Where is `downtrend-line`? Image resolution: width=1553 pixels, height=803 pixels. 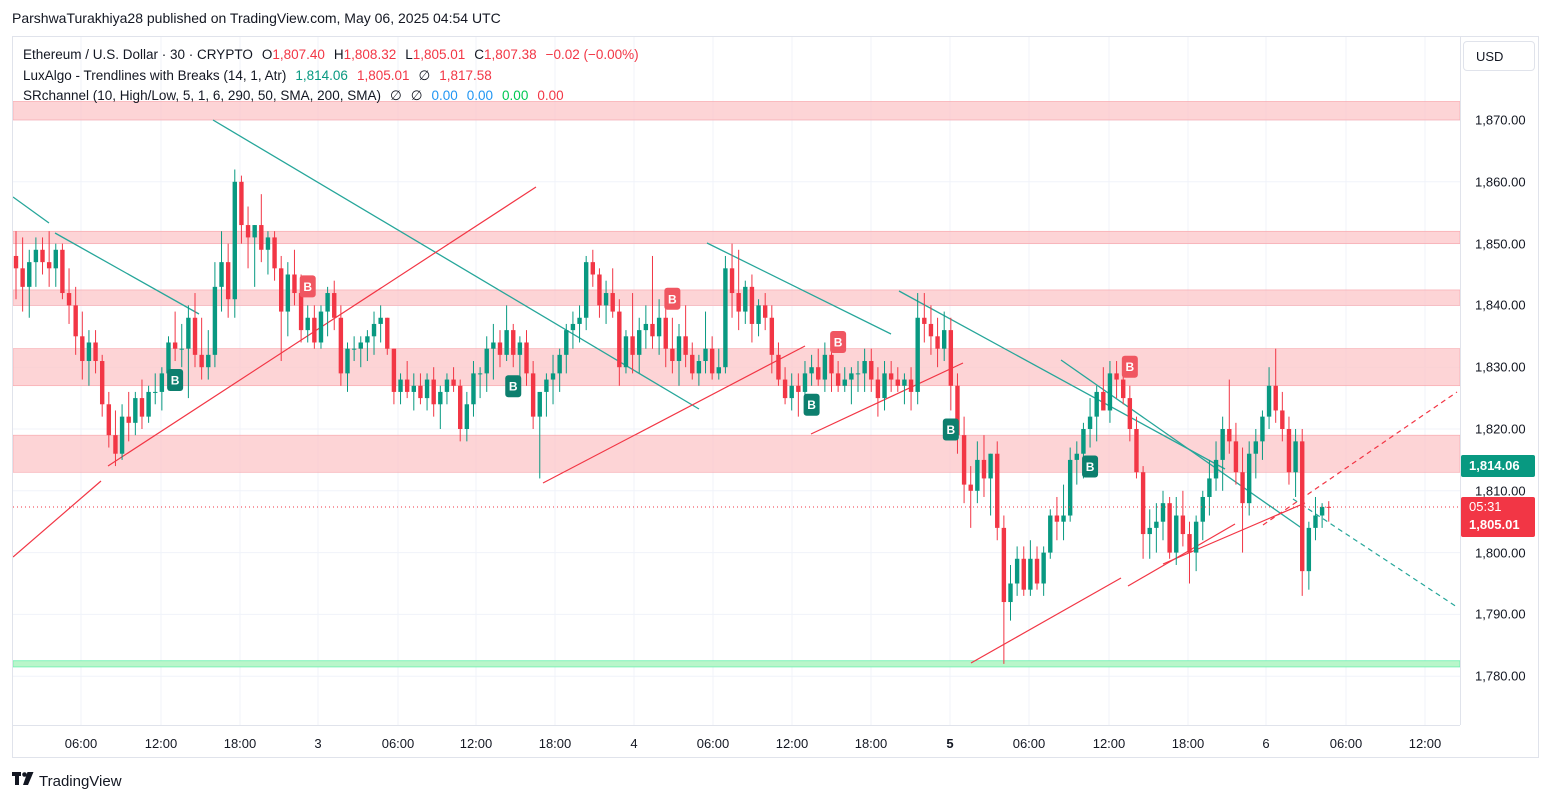
downtrend-line is located at coordinates (1182, 444).